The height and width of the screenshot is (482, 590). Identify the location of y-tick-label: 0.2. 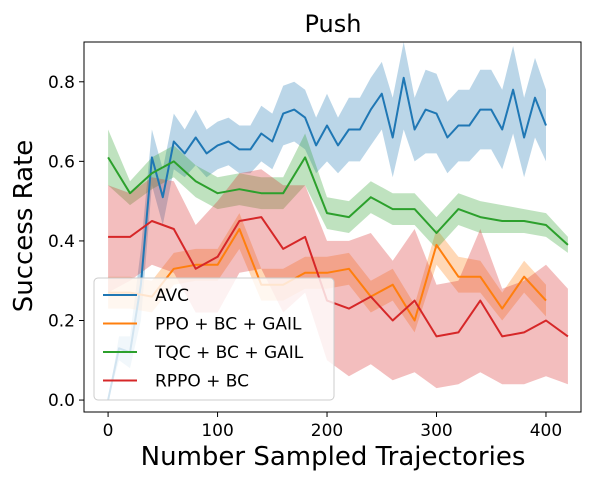
(61, 321).